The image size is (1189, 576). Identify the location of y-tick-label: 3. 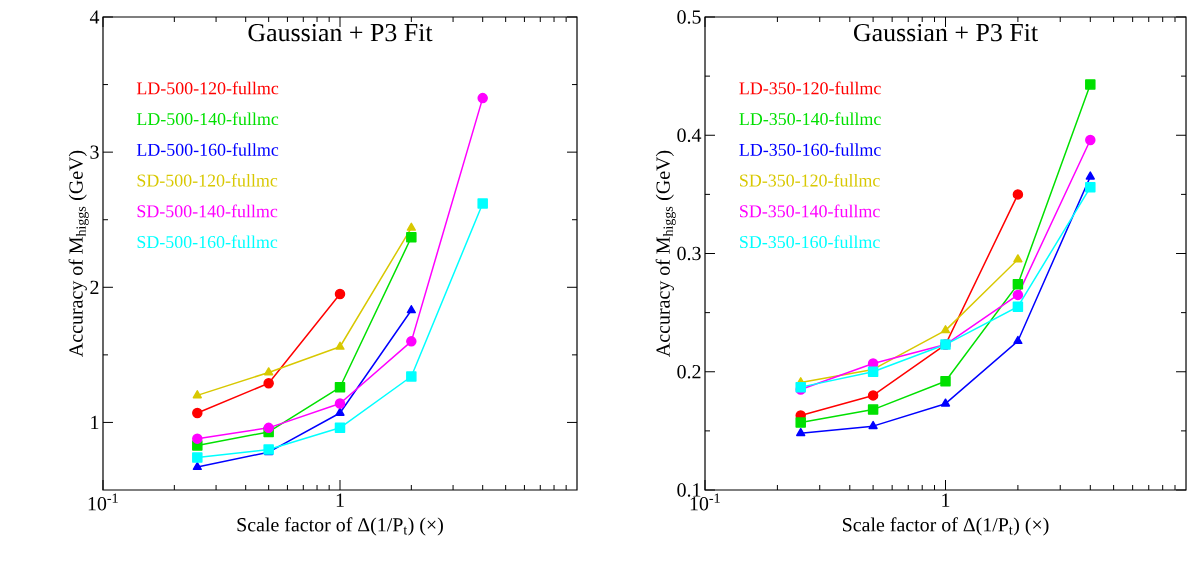
(94, 152).